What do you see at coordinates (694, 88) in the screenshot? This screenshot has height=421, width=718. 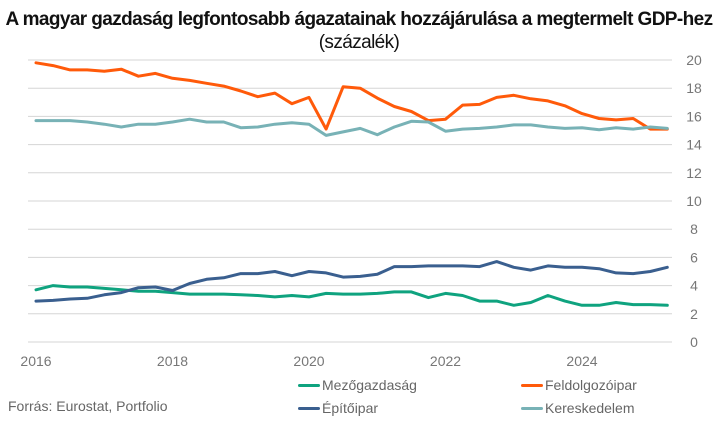 I see `y-tick-label: 18` at bounding box center [694, 88].